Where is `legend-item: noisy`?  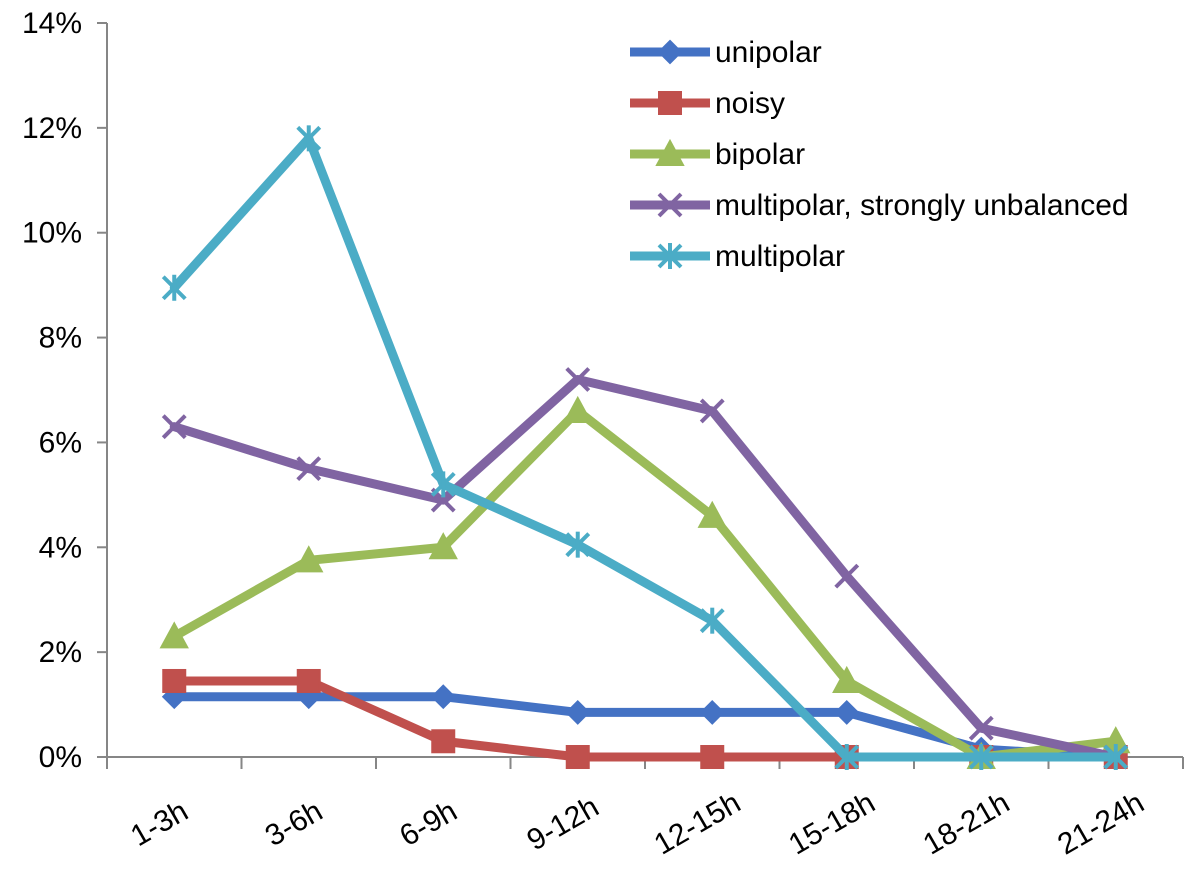 legend-item: noisy is located at coordinates (707, 103).